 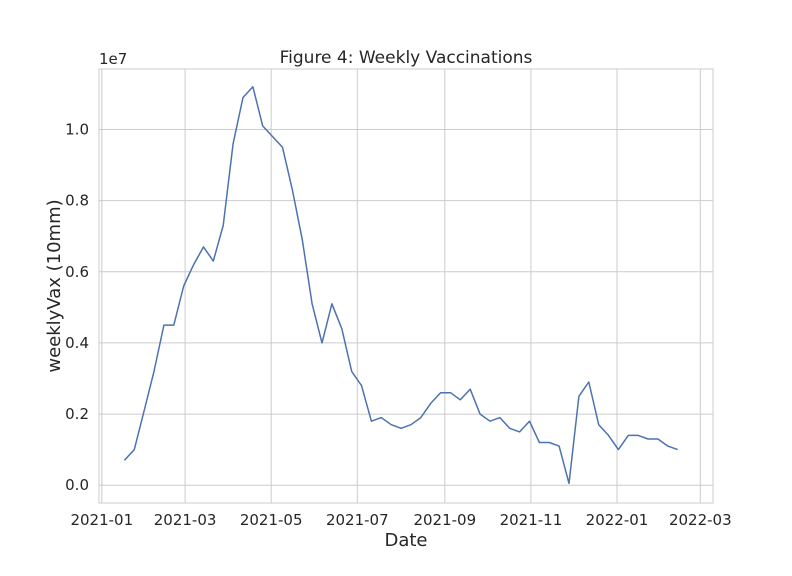 I want to click on y-offset-label: 1e7, so click(x=113, y=59).